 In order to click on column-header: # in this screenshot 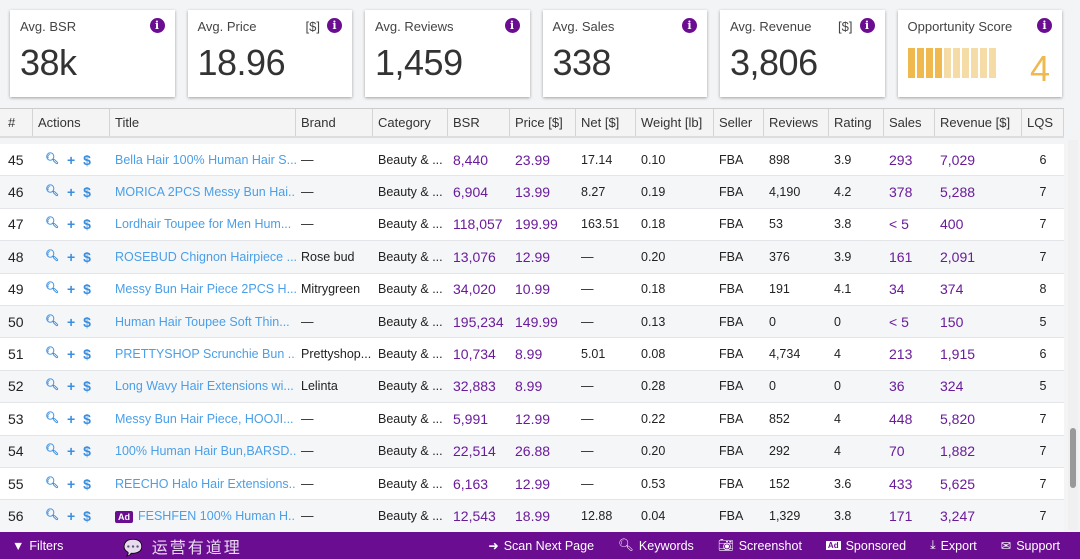, I will do `click(16, 122)`.